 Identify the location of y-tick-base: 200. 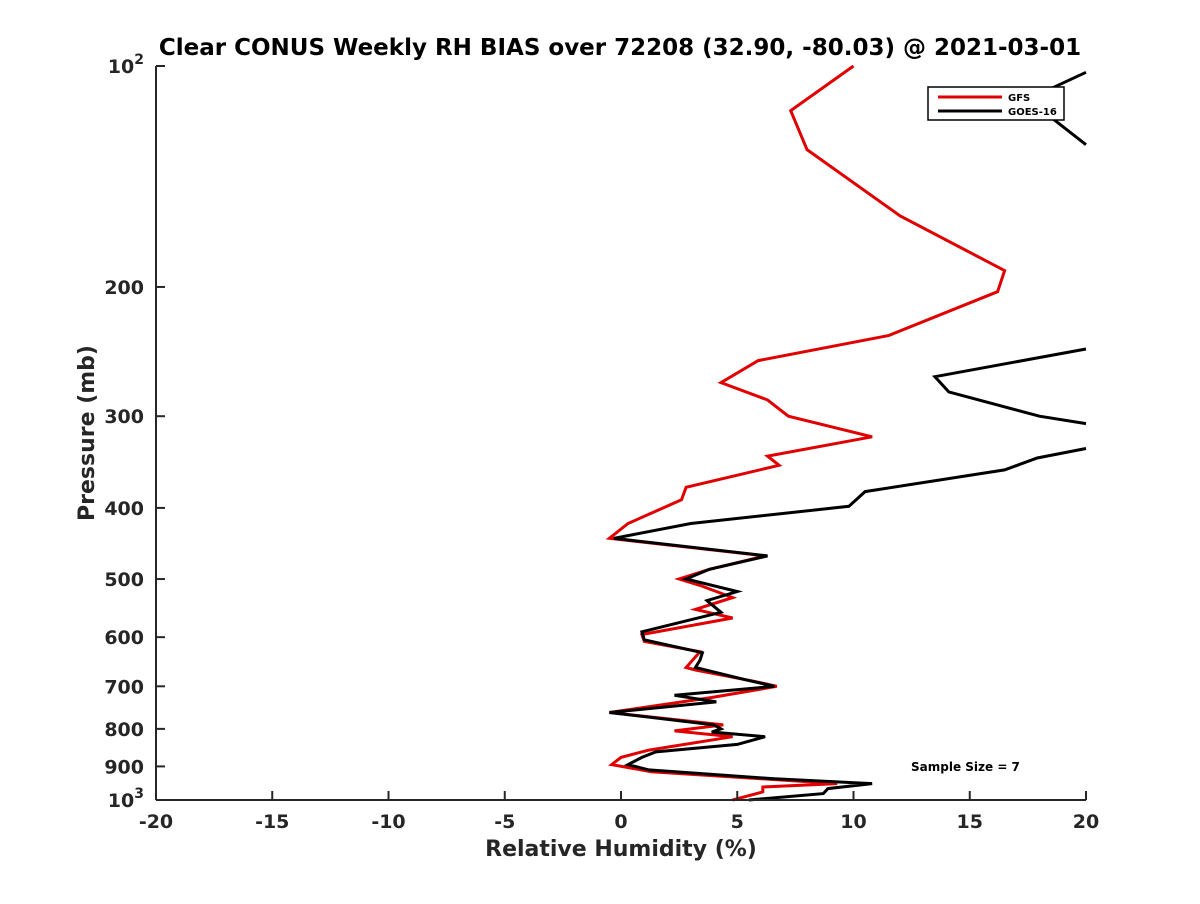
(124, 288).